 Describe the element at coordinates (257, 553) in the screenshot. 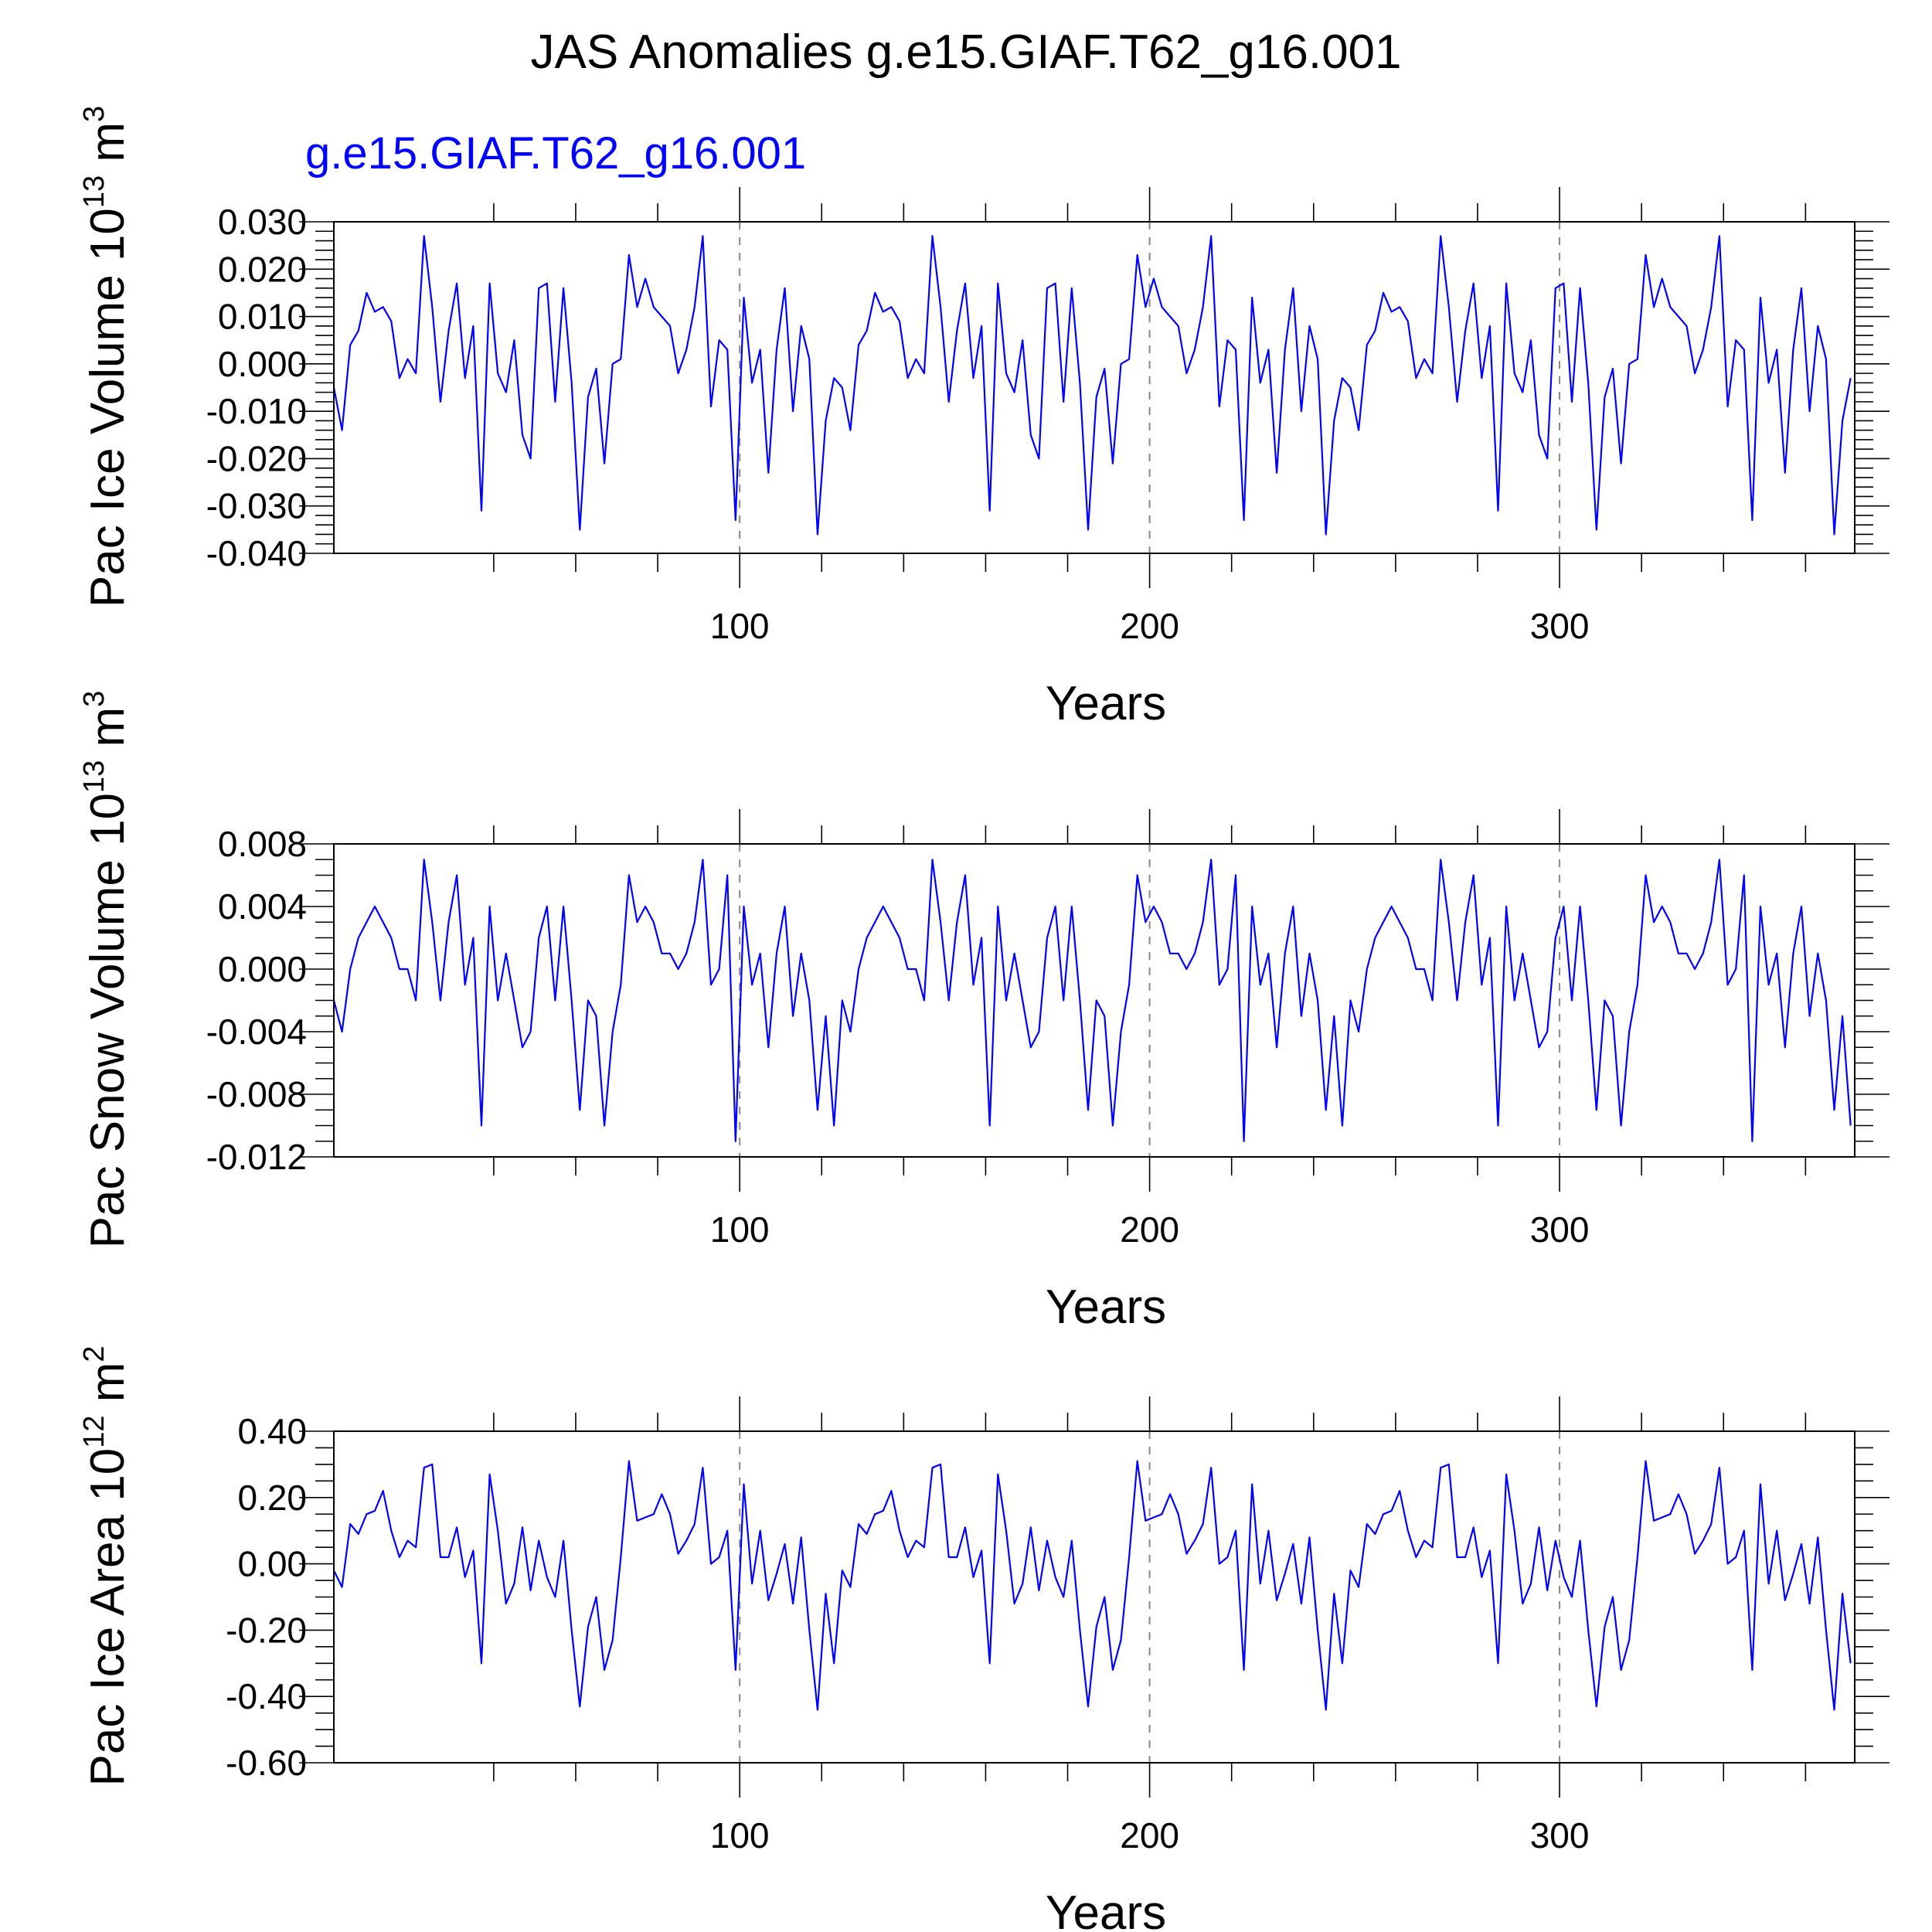

I see `y-tick-label: -0.040` at that location.